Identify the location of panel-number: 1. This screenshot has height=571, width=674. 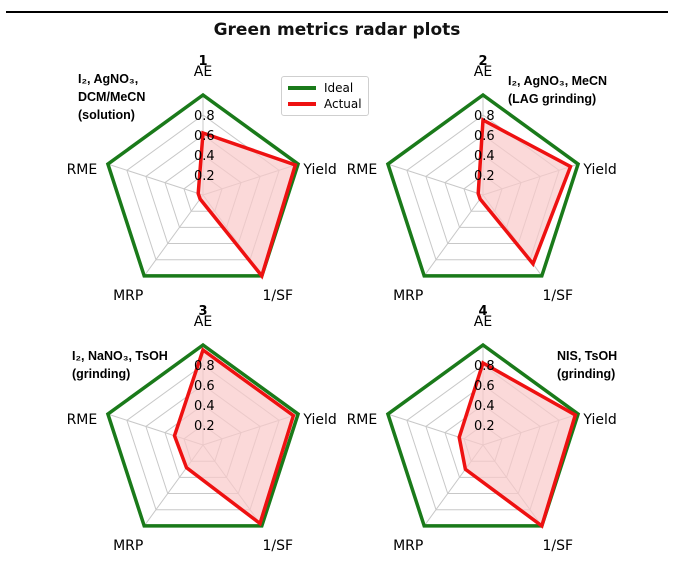
(202, 61).